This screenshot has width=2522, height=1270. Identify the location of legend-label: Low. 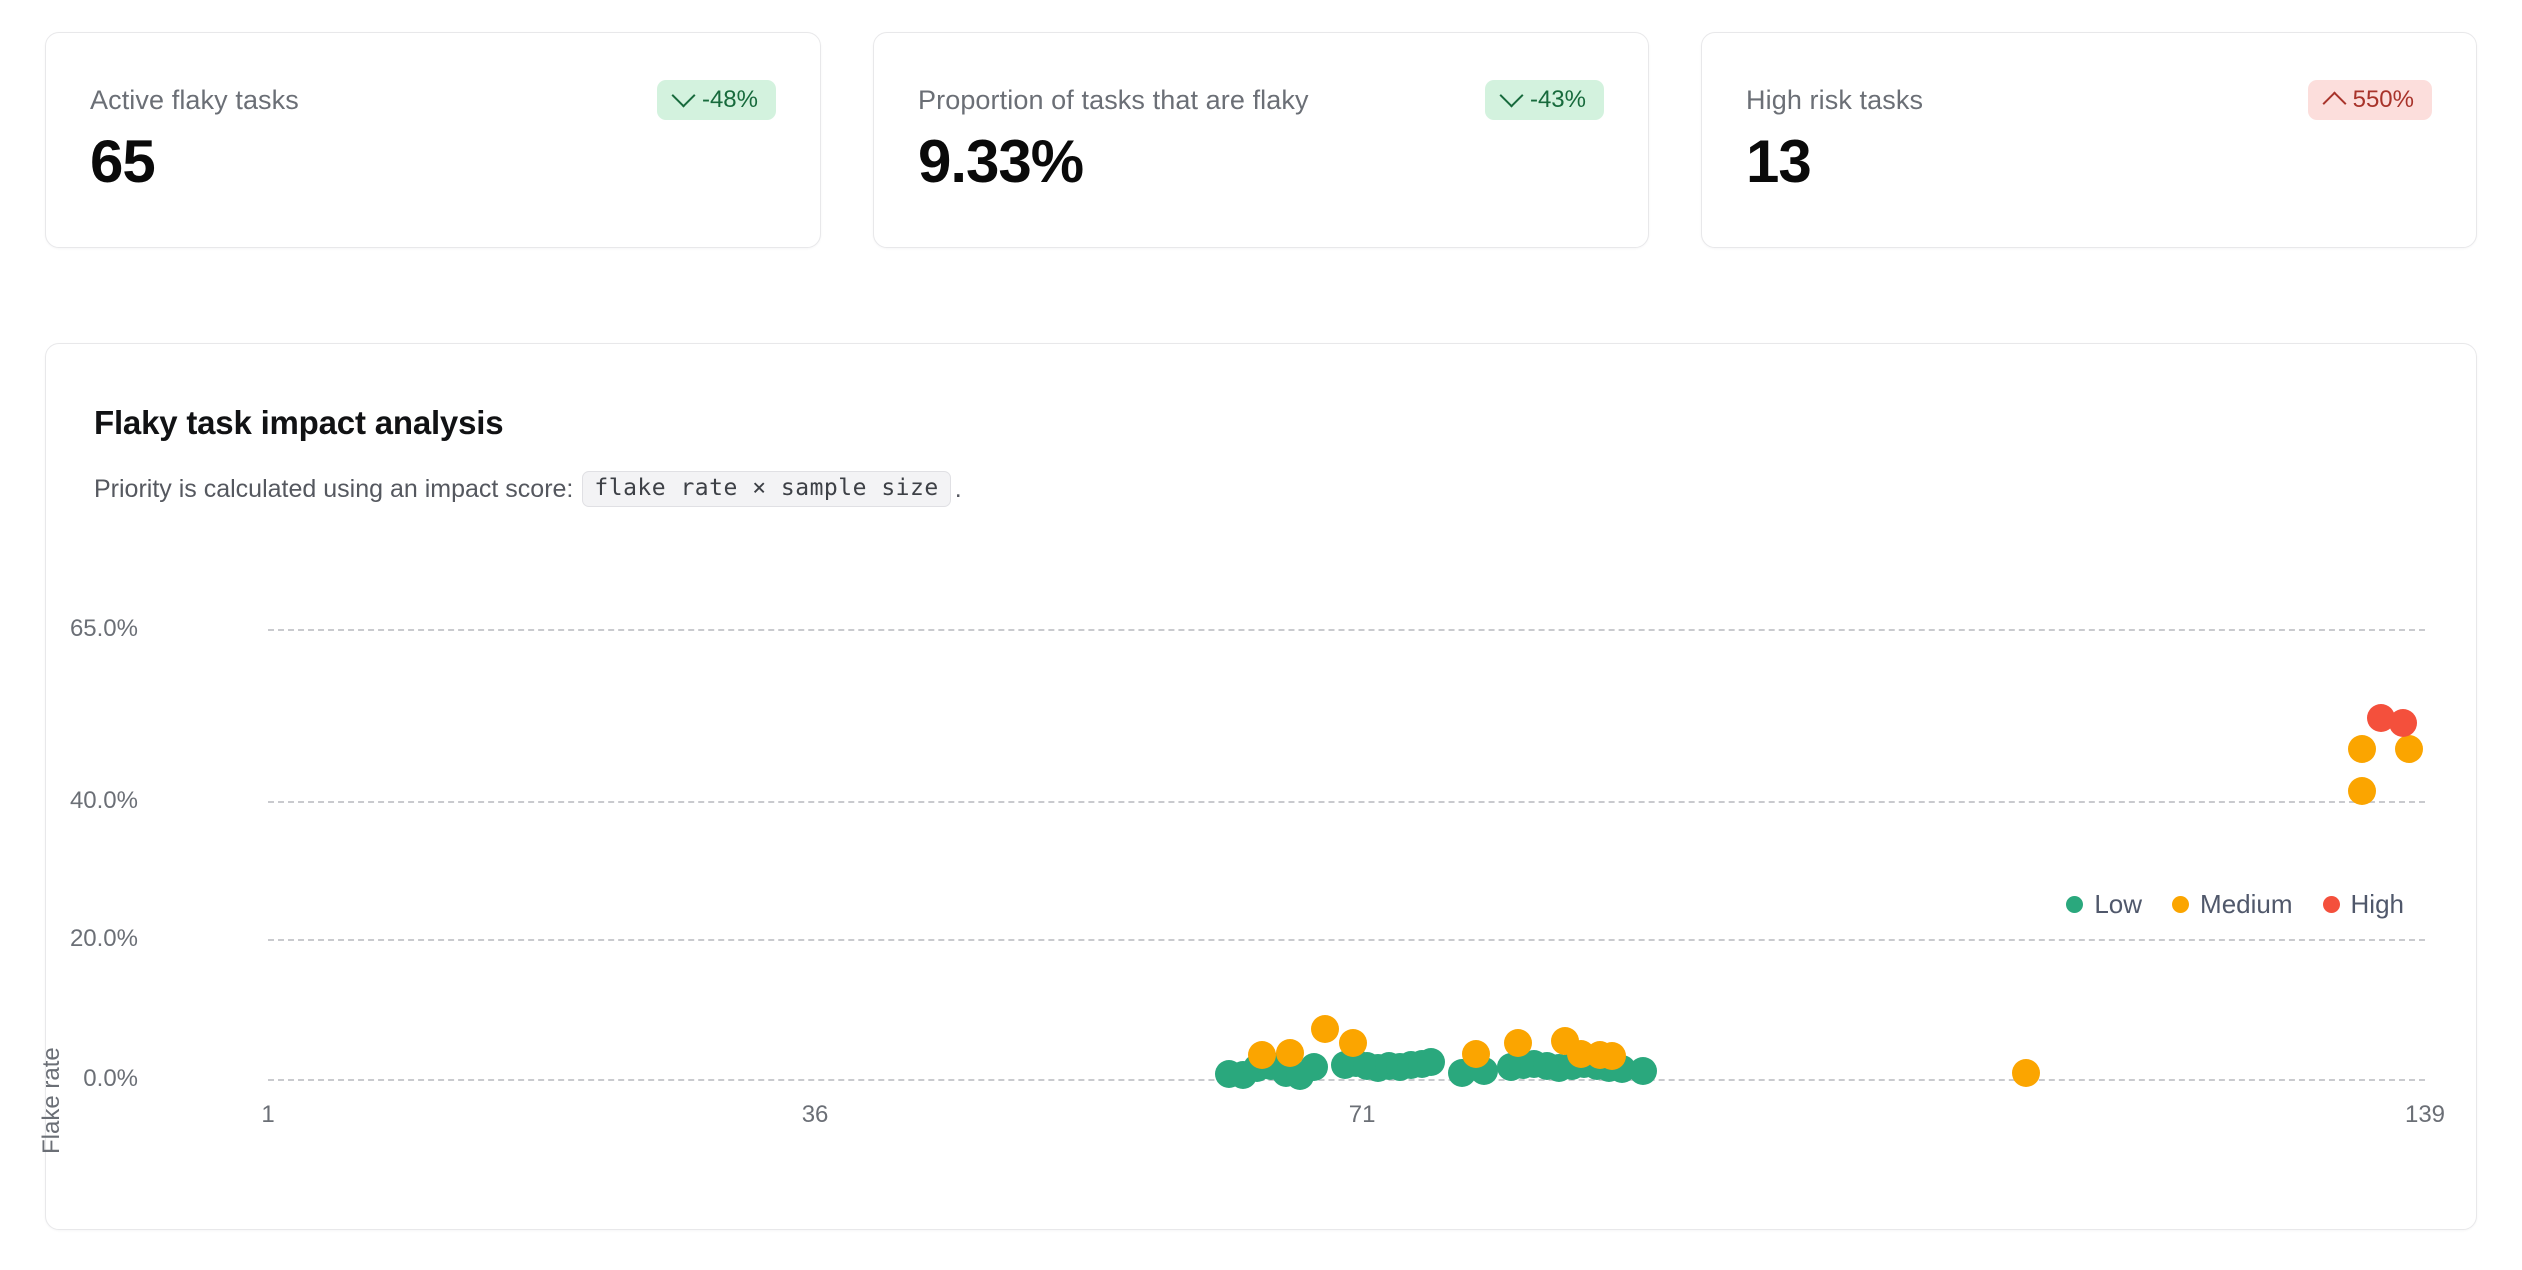
(2118, 904).